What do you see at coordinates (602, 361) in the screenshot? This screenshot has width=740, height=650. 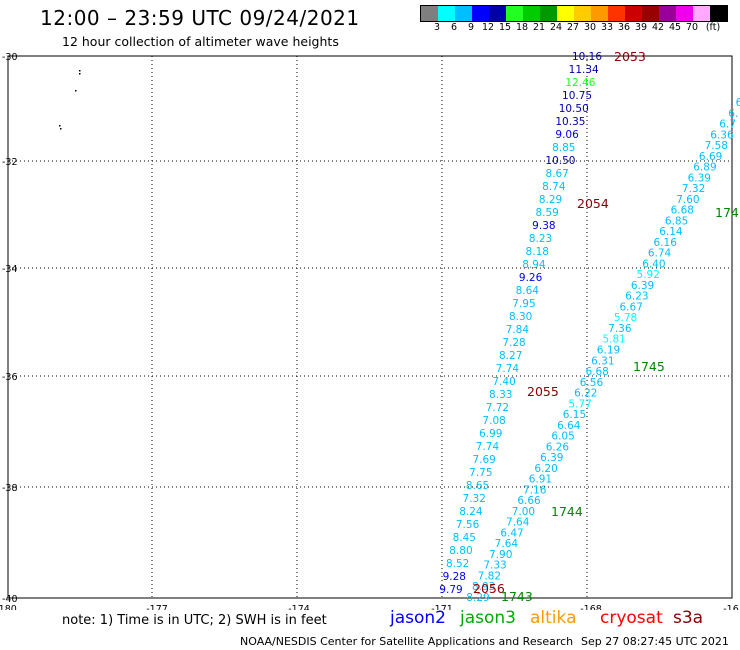 I see `wave-height-east-track: 6.31` at bounding box center [602, 361].